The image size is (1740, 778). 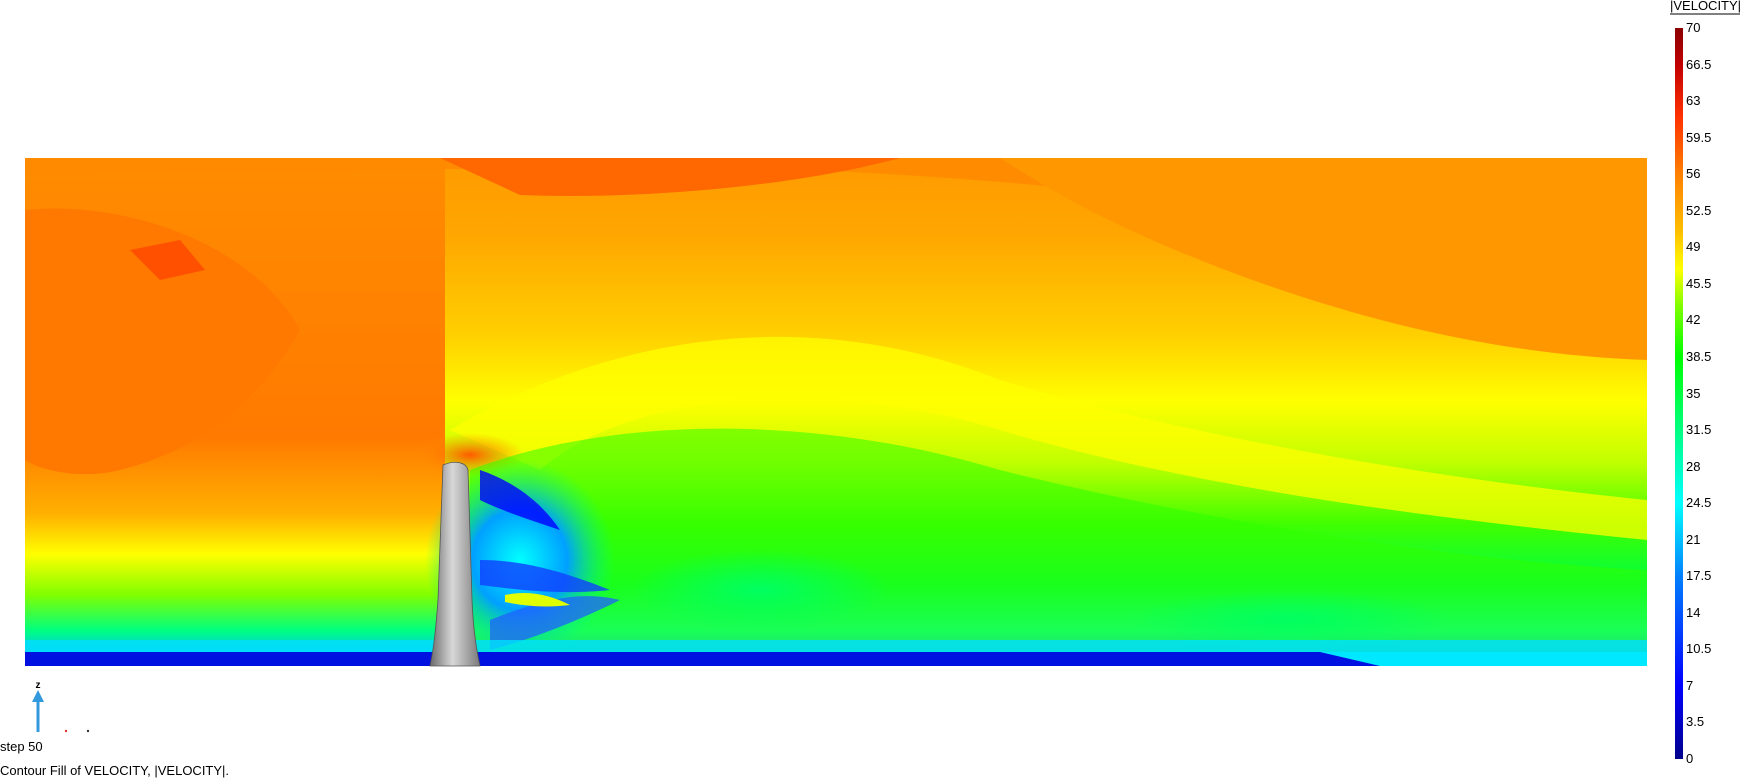 What do you see at coordinates (1693, 320) in the screenshot?
I see `colorbar-tick-label: 42` at bounding box center [1693, 320].